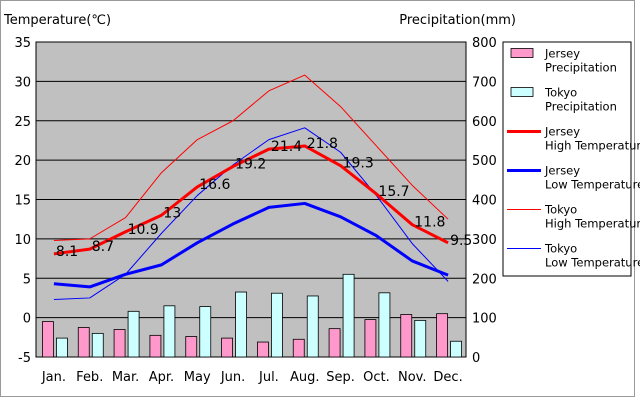  What do you see at coordinates (358, 164) in the screenshot?
I see `data-label: 19.3` at bounding box center [358, 164].